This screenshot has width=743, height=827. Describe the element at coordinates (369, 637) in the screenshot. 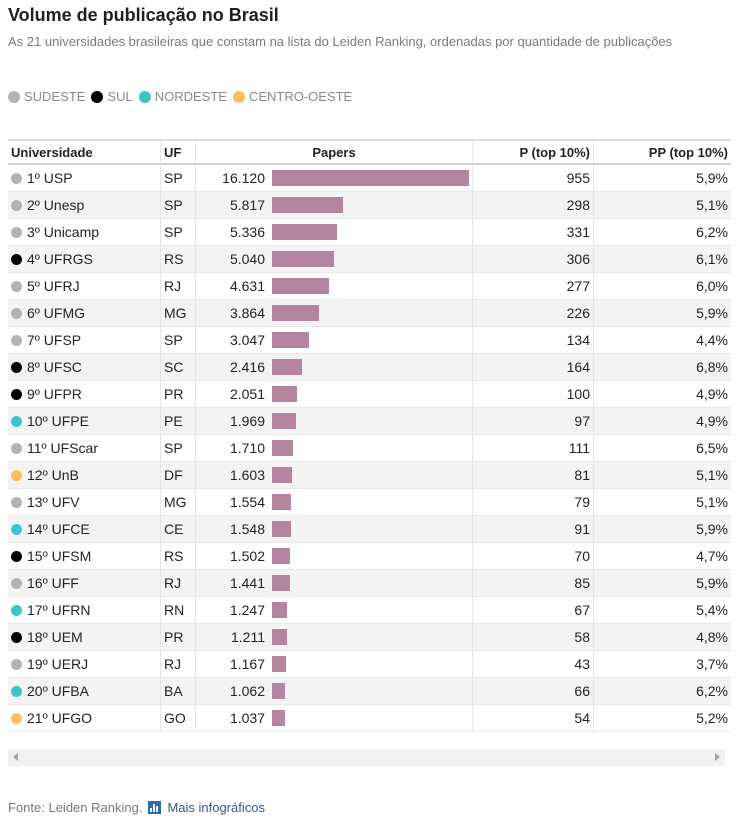

I see `table-row: 18º UEM PR 1.211 58 4,8%` at that location.